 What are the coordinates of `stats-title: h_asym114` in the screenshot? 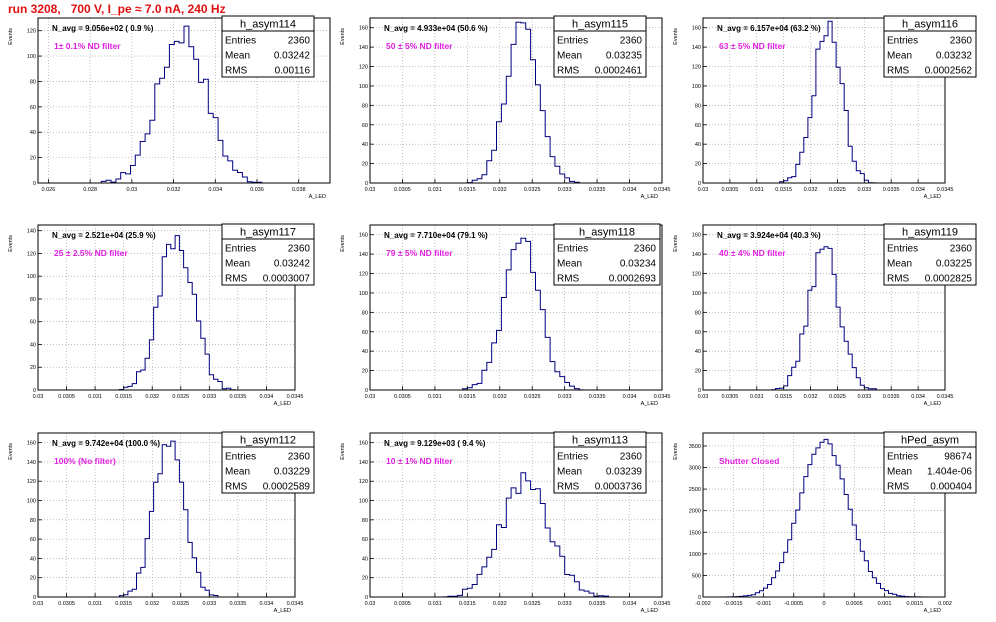 It's located at (268, 25).